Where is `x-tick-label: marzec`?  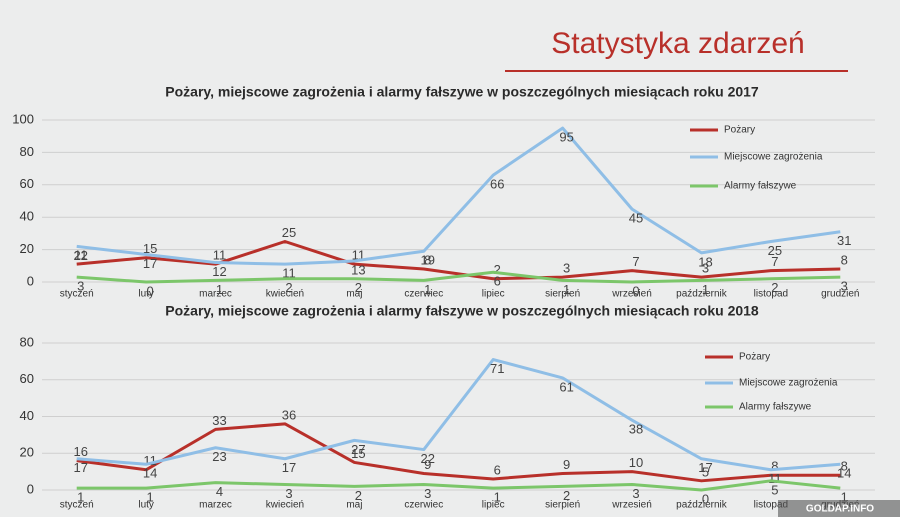
x-tick-label: marzec is located at coordinates (215, 505).